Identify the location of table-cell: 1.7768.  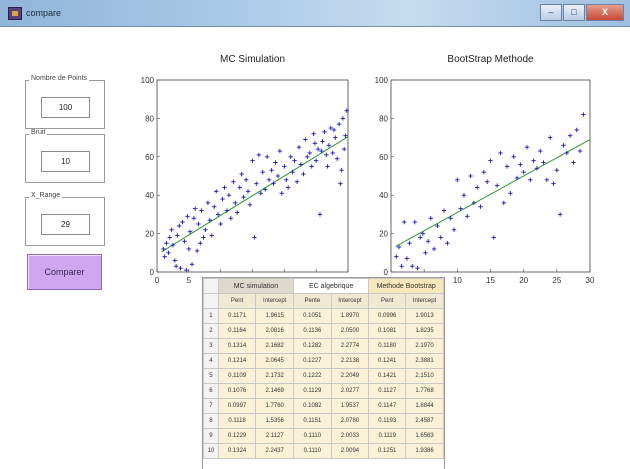
(424, 391).